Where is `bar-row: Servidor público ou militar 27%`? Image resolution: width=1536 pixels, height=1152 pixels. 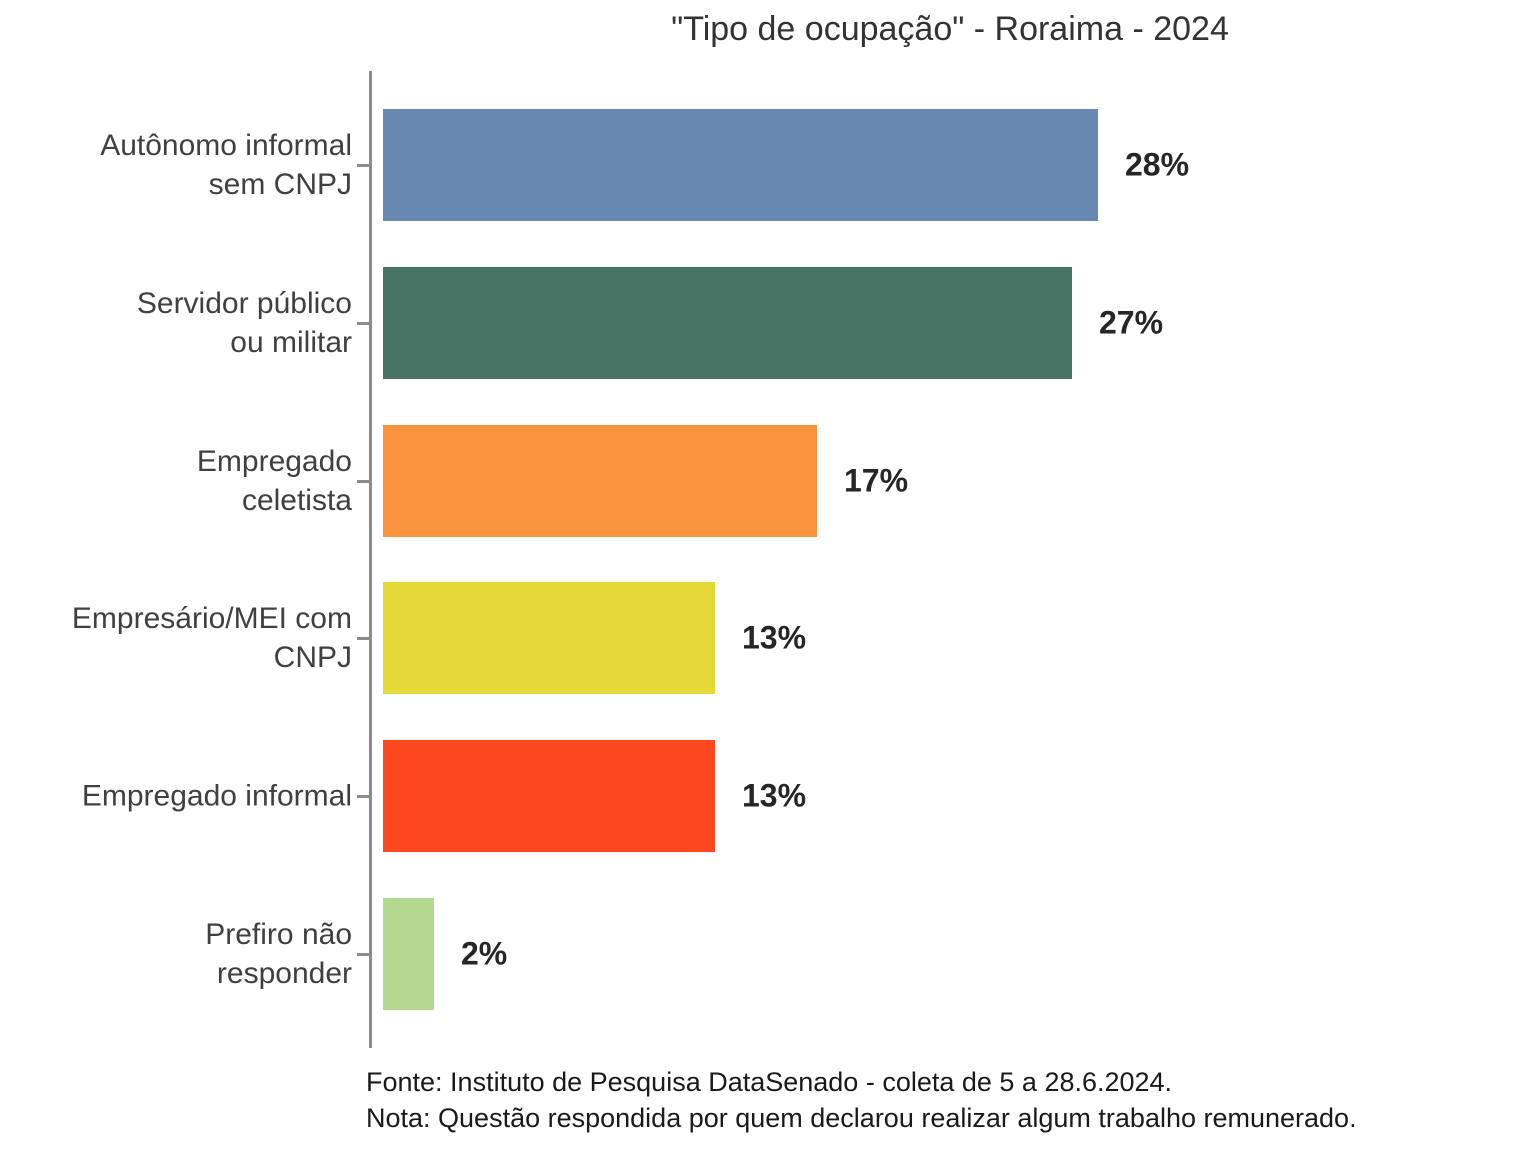 bar-row: Servidor público ou militar 27% is located at coordinates (768, 323).